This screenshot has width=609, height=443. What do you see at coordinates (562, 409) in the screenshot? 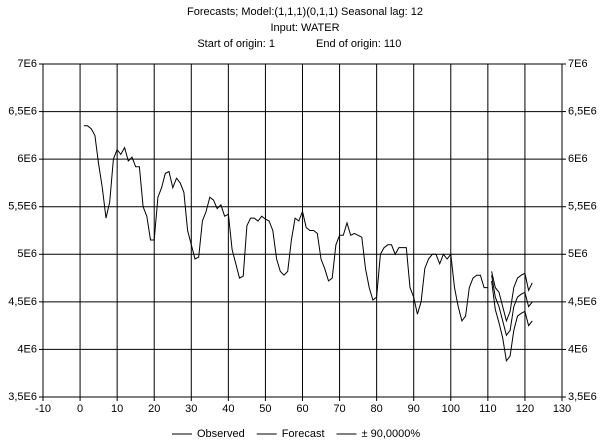
I see `x-tick-label: 130` at bounding box center [562, 409].